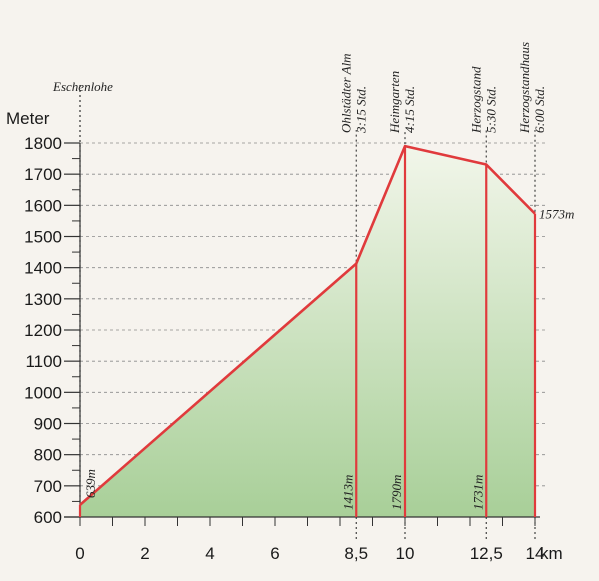 Image resolution: width=599 pixels, height=581 pixels. I want to click on y-tick-label: 900, so click(48, 424).